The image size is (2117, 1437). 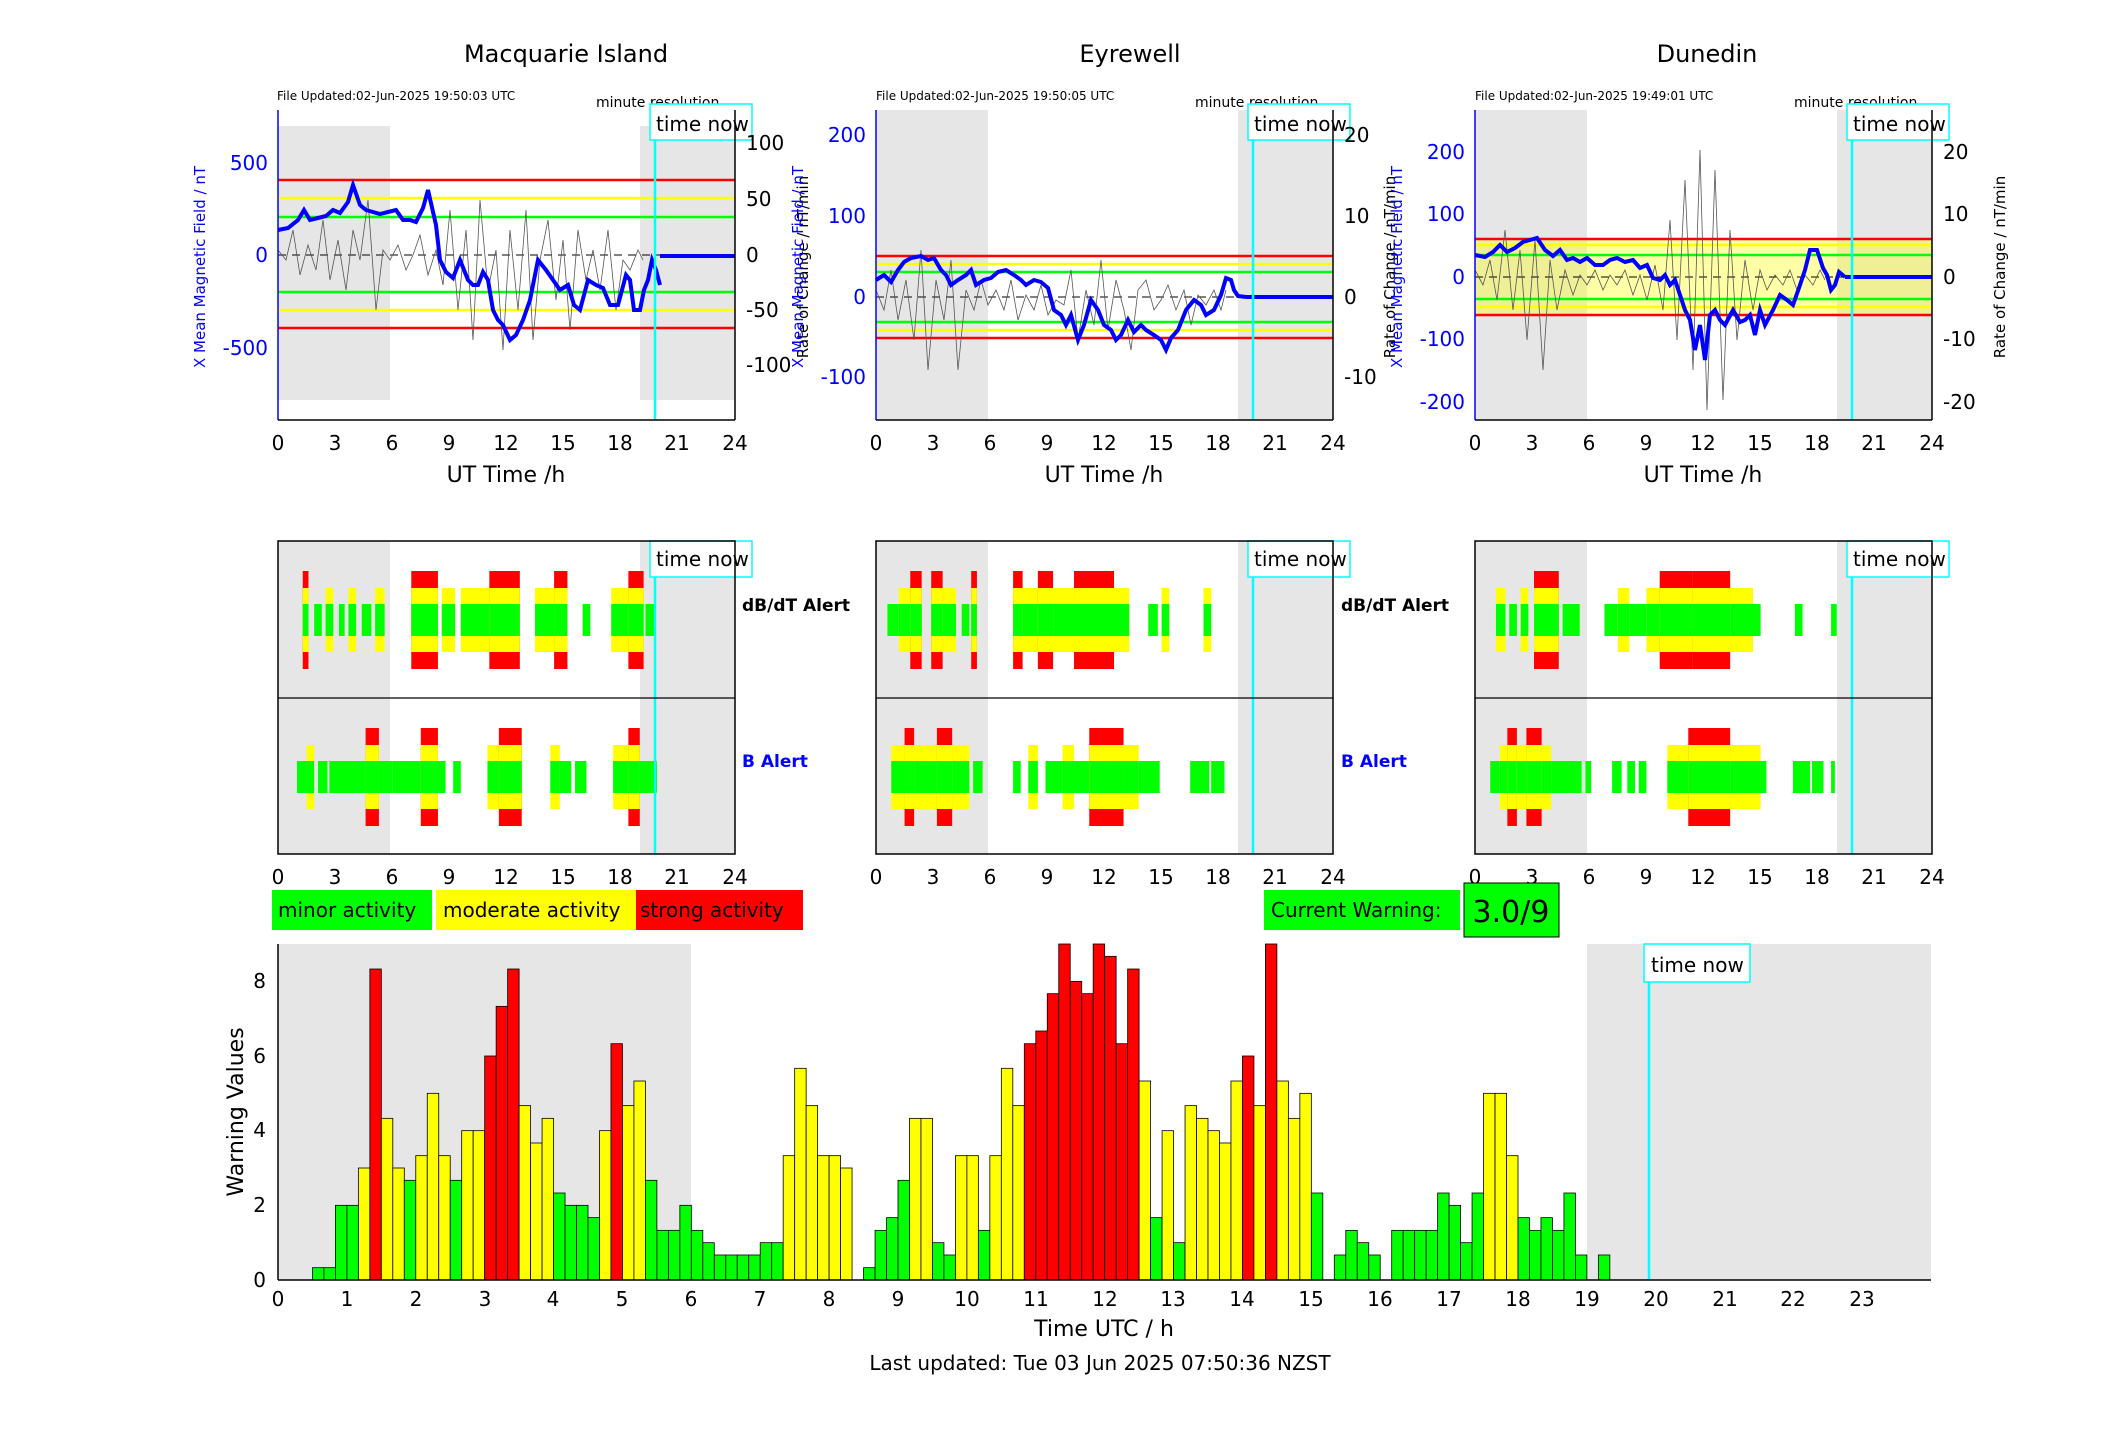 I want to click on x-ticks-eyrewell: 0 3 6 9 12 15 18 21 24 UT Time /h, so click(x=1108, y=459).